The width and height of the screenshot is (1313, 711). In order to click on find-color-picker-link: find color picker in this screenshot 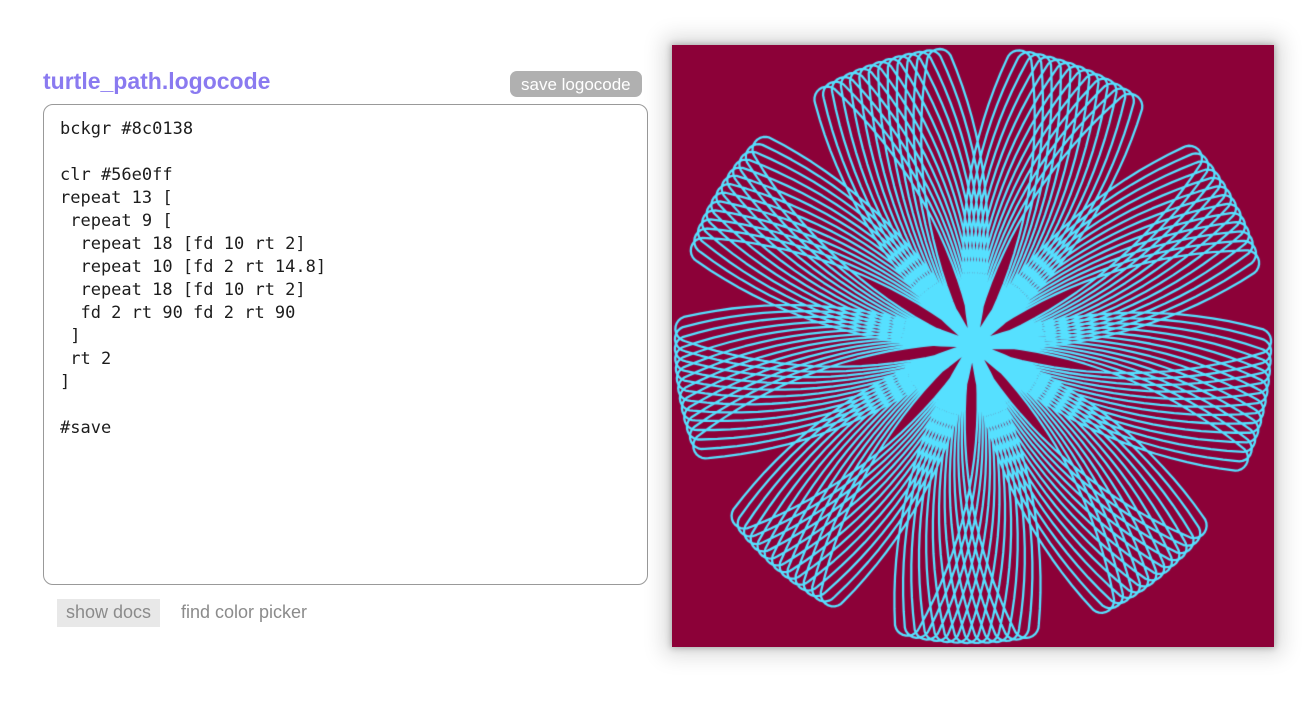, I will do `click(244, 612)`.